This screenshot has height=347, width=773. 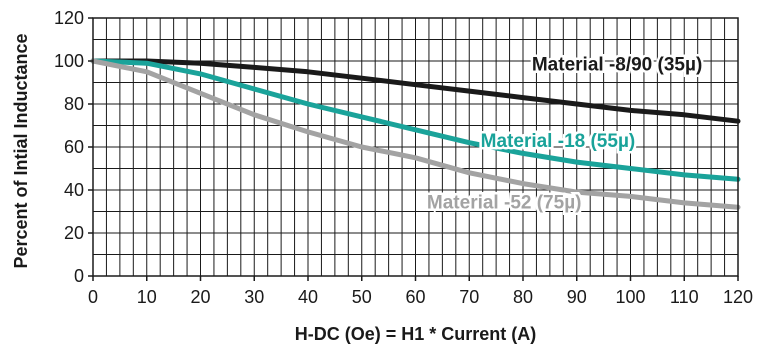 What do you see at coordinates (200, 297) in the screenshot?
I see `x-tick-label: 20` at bounding box center [200, 297].